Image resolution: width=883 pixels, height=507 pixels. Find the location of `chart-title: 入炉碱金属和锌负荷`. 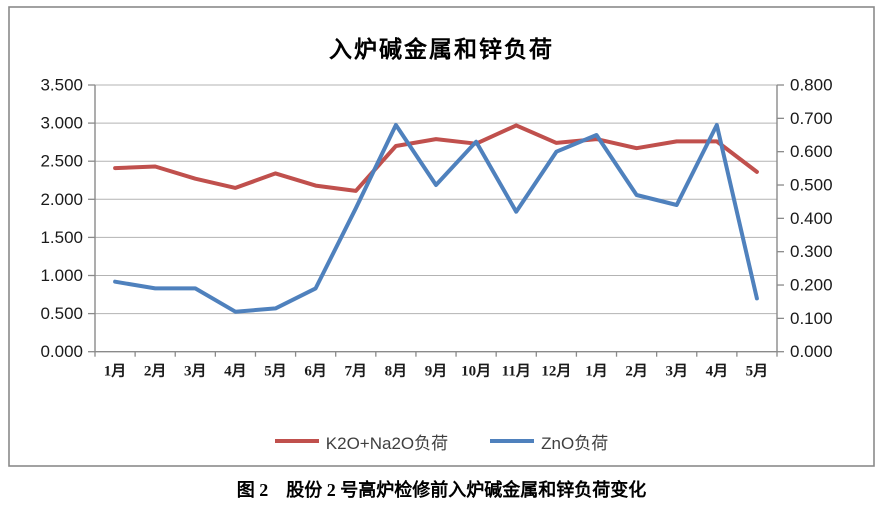

chart-title: 入炉碱金属和锌负荷 is located at coordinates (441, 49).